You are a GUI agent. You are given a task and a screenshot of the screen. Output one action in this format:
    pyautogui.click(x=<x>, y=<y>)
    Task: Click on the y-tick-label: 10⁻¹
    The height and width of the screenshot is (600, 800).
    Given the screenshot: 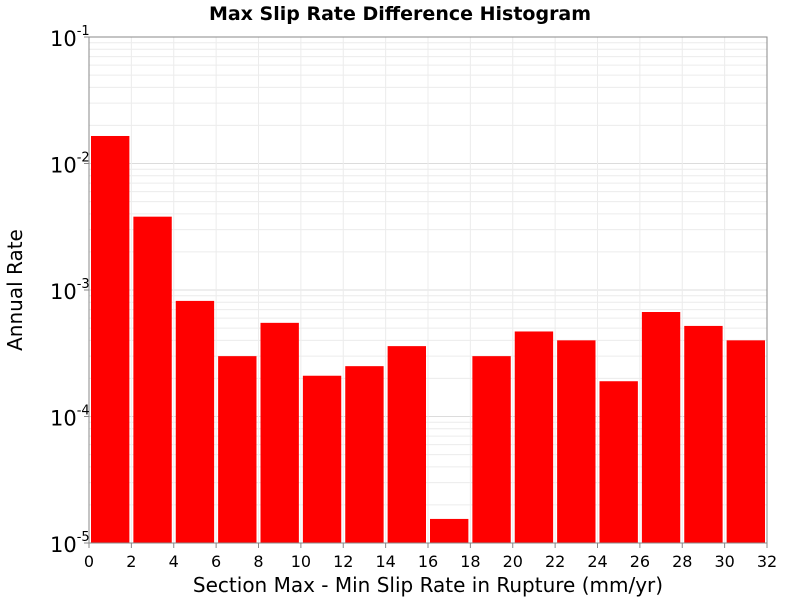 What is the action you would take?
    pyautogui.click(x=70, y=37)
    